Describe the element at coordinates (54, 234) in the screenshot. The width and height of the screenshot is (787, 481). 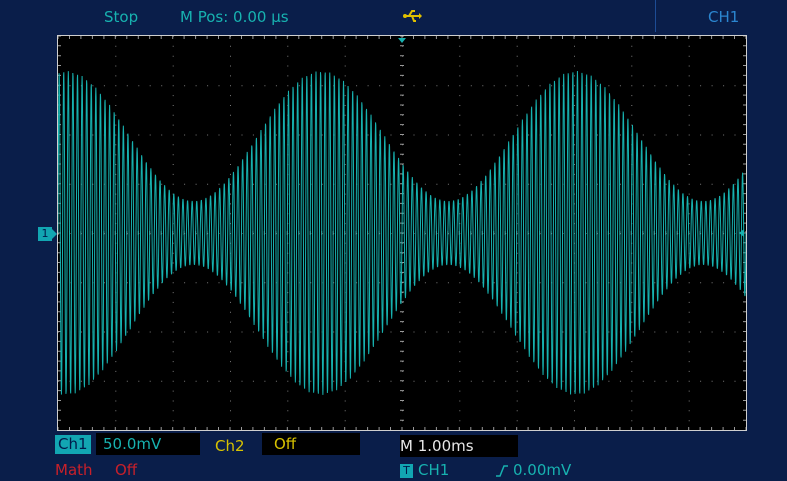
I see `ch1-marker-arrow` at that location.